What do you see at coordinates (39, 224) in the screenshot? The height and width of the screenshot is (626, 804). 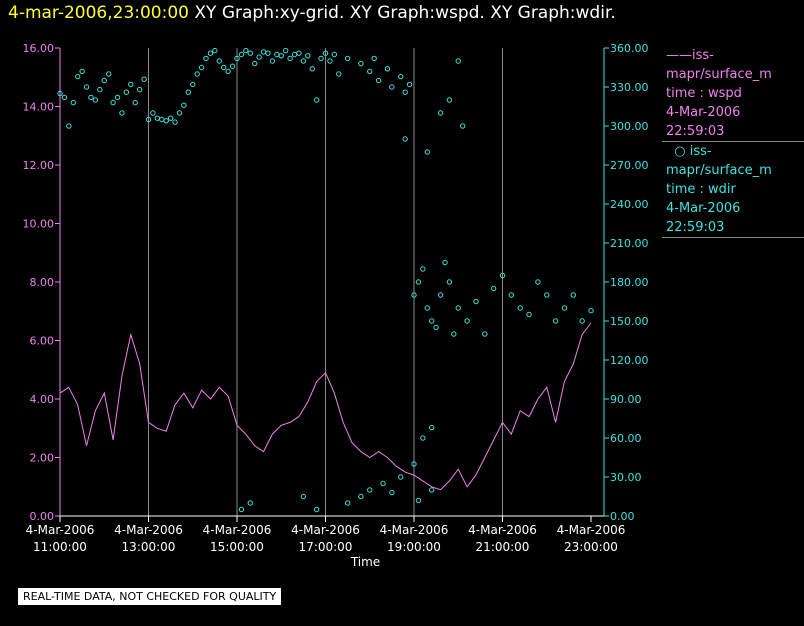 I see `y-left-tick-label: 10.00` at bounding box center [39, 224].